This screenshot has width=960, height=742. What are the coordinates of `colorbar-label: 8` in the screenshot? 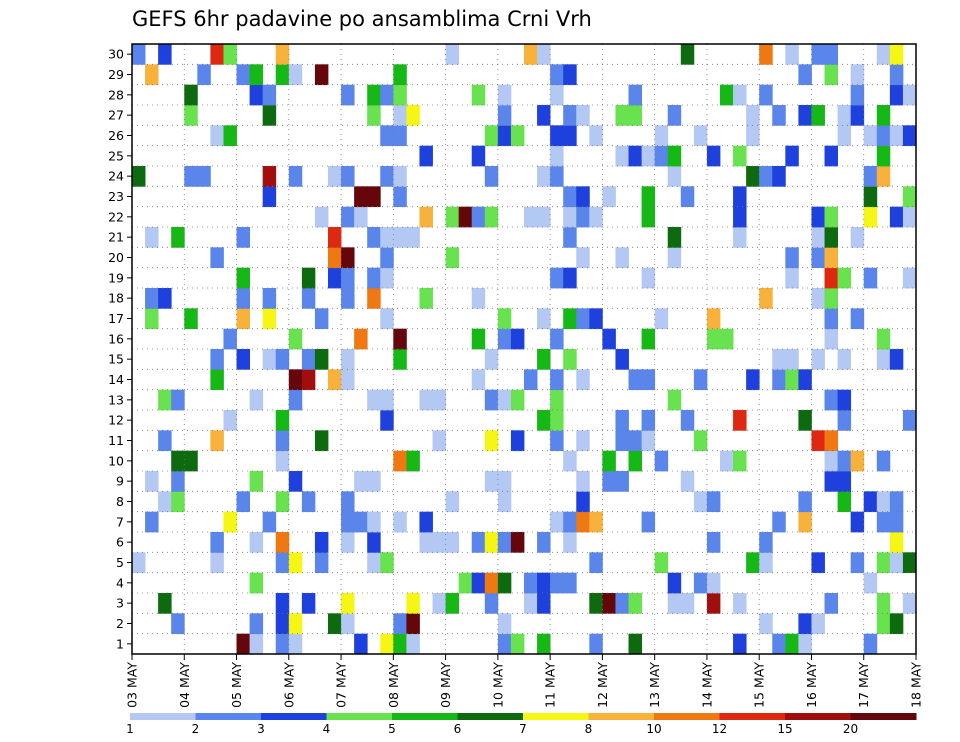 It's located at (589, 729).